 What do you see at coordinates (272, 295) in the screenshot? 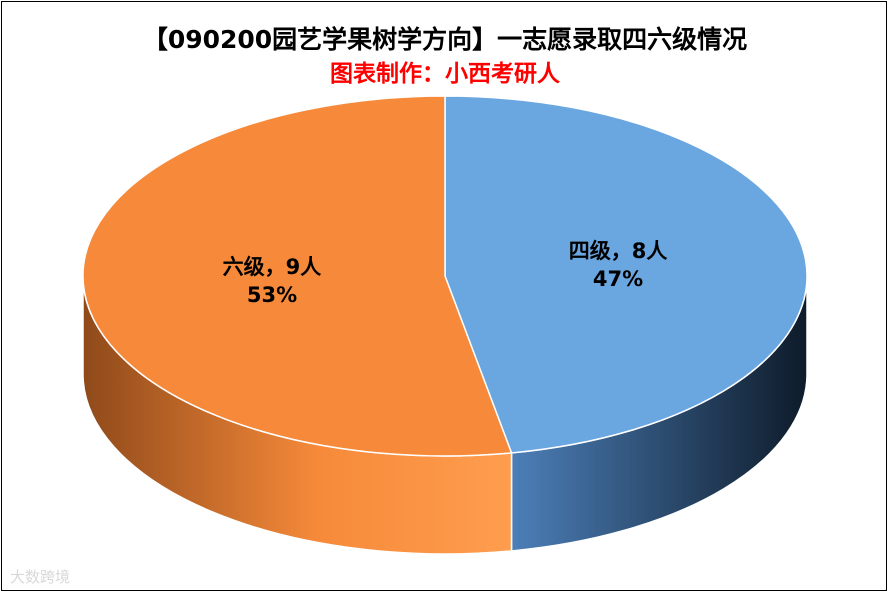
I see `data-label-cet6-percent: 53%` at bounding box center [272, 295].